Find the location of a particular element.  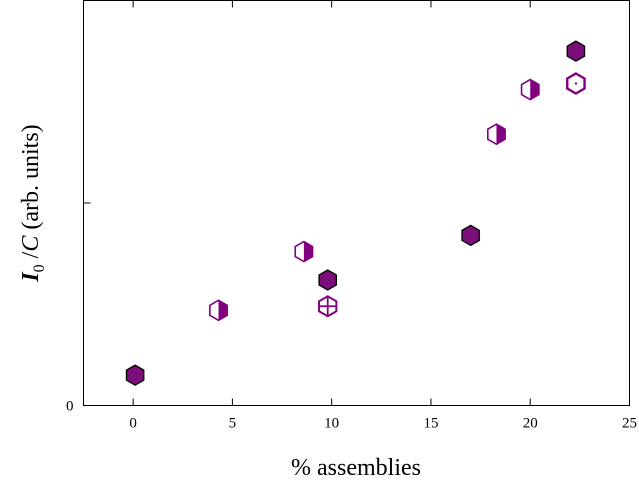

y-axis-title-symbol-i: I is located at coordinates (31, 277).